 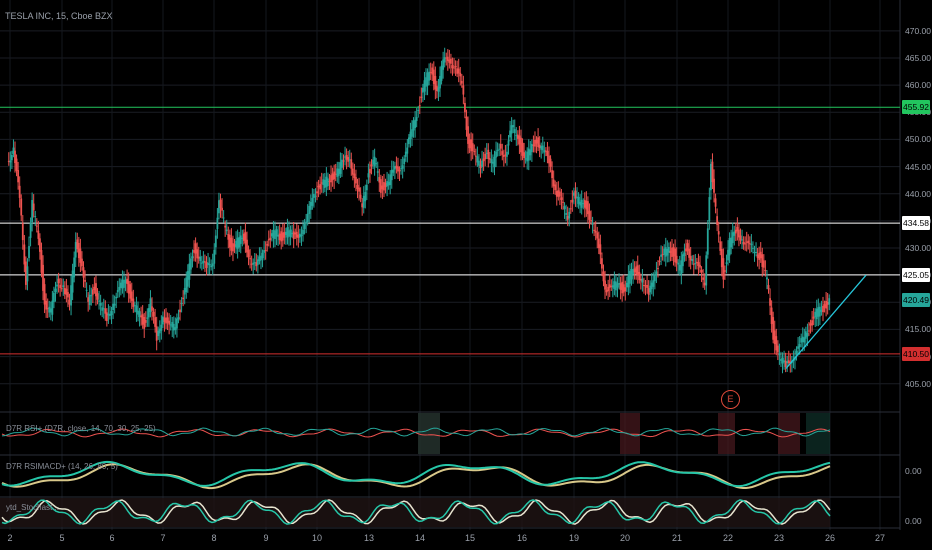 What do you see at coordinates (62, 466) in the screenshot?
I see `macd-indicator-label: D7R RSIMACD+ (14, 26, 80, 5)` at bounding box center [62, 466].